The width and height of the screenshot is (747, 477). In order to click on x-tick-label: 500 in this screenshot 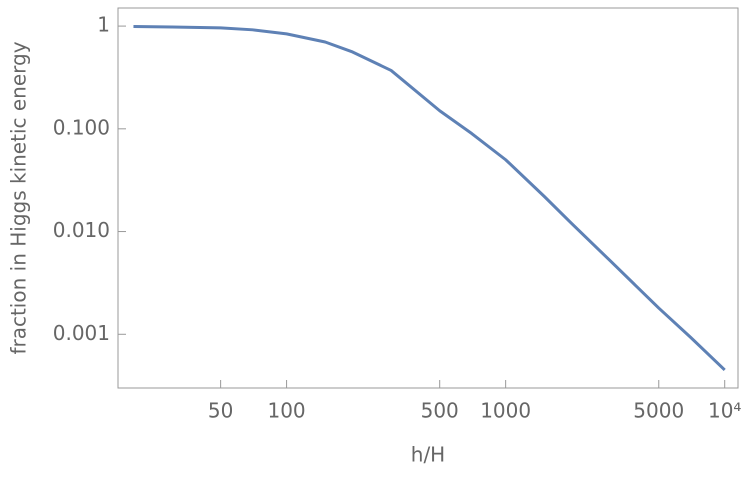, I will do `click(440, 411)`.